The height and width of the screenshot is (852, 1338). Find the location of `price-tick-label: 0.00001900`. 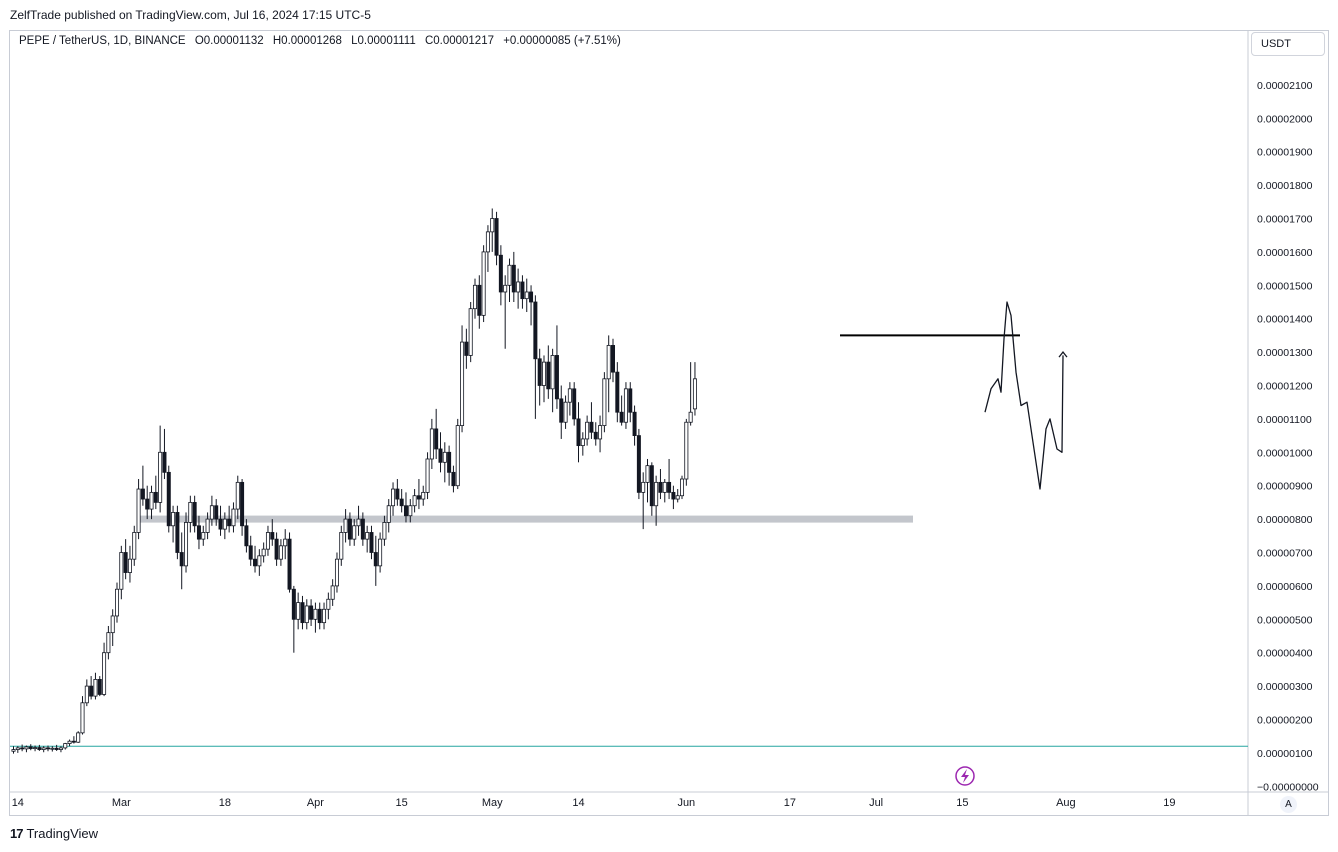

price-tick-label: 0.00001900 is located at coordinates (1285, 153).